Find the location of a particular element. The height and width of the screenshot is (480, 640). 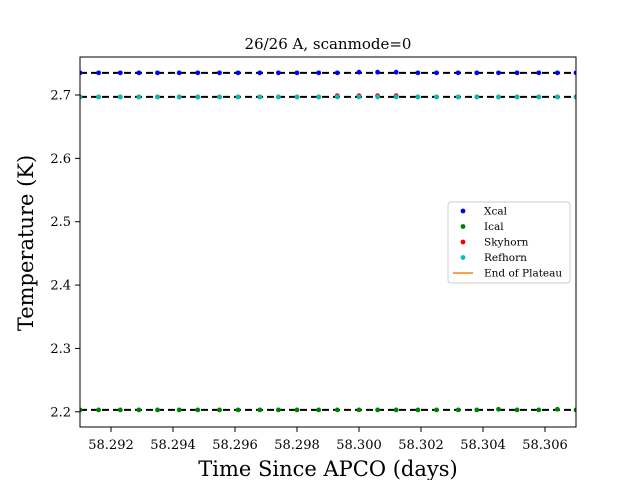

legend-ical: Ical is located at coordinates (482, 227).